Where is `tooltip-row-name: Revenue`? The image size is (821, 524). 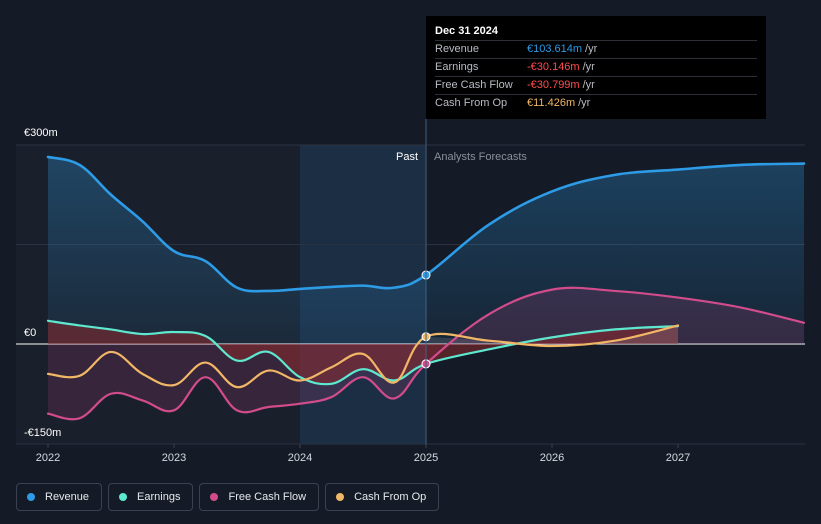 tooltip-row-name: Revenue is located at coordinates (457, 49).